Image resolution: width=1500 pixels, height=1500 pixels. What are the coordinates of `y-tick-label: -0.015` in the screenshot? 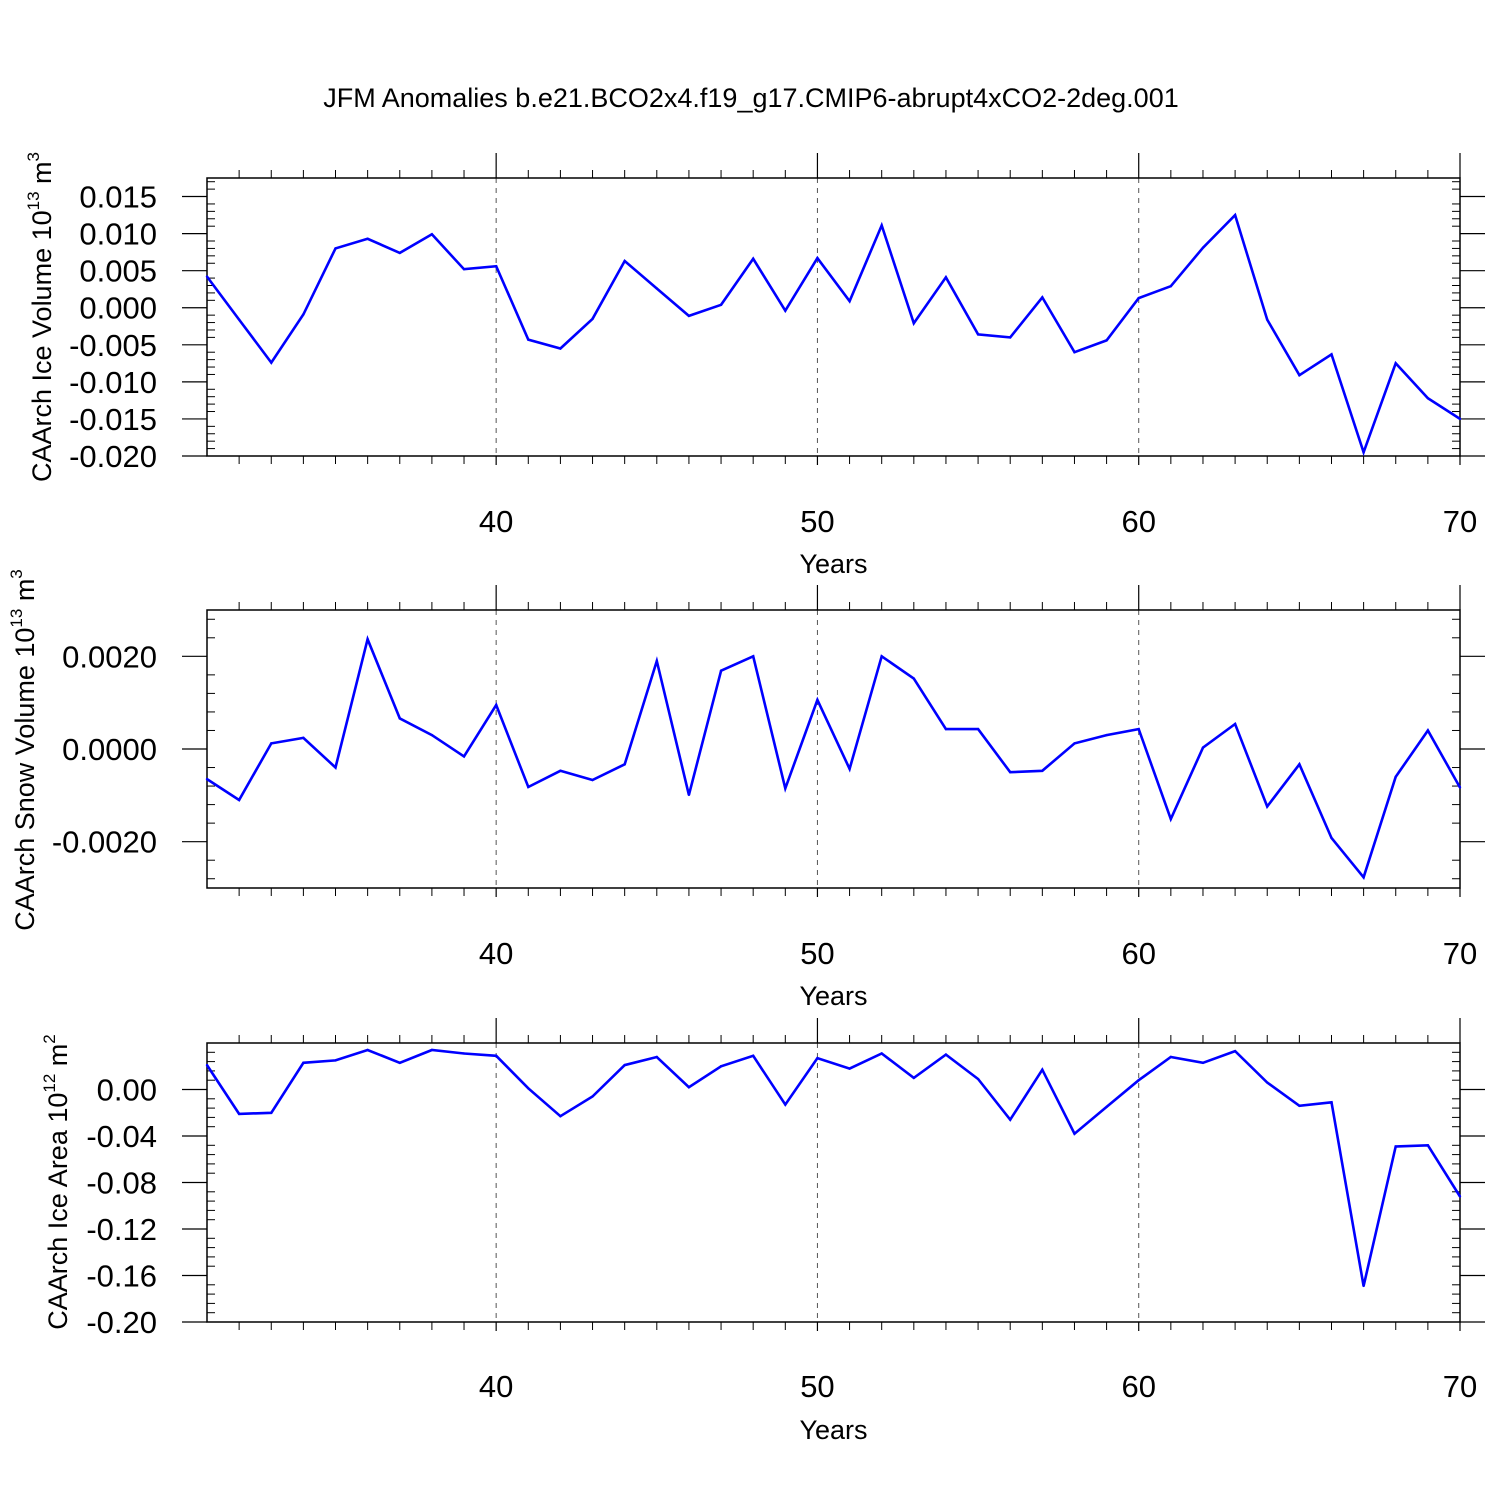 It's located at (113, 419).